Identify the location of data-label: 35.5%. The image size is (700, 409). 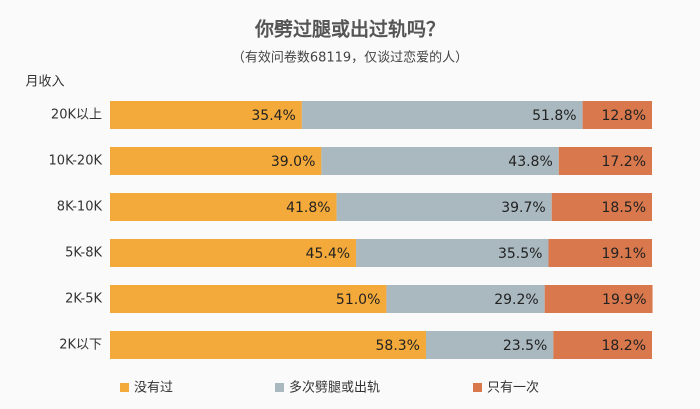
(520, 254).